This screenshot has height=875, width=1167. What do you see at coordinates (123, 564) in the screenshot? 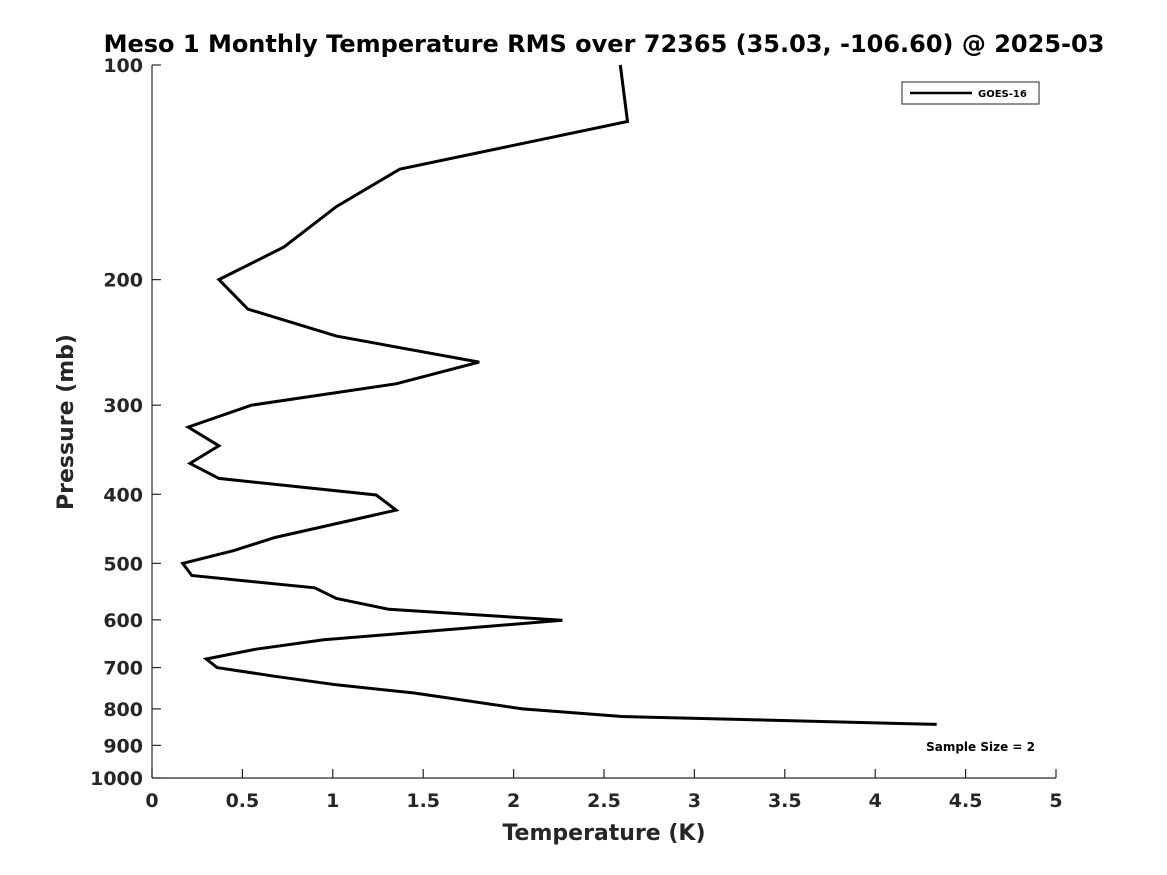
I see `y-tick-label: 500` at bounding box center [123, 564].